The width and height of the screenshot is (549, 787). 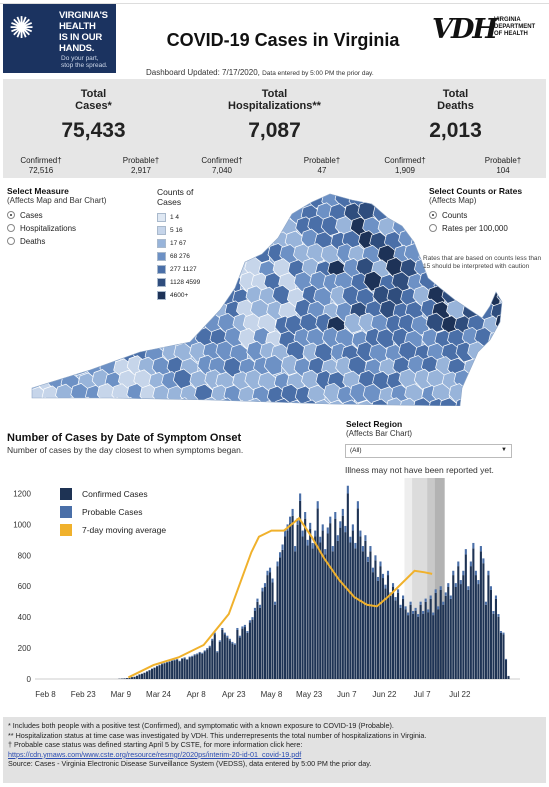 I want to click on rates-option-counts: Counts, so click(x=489, y=215).